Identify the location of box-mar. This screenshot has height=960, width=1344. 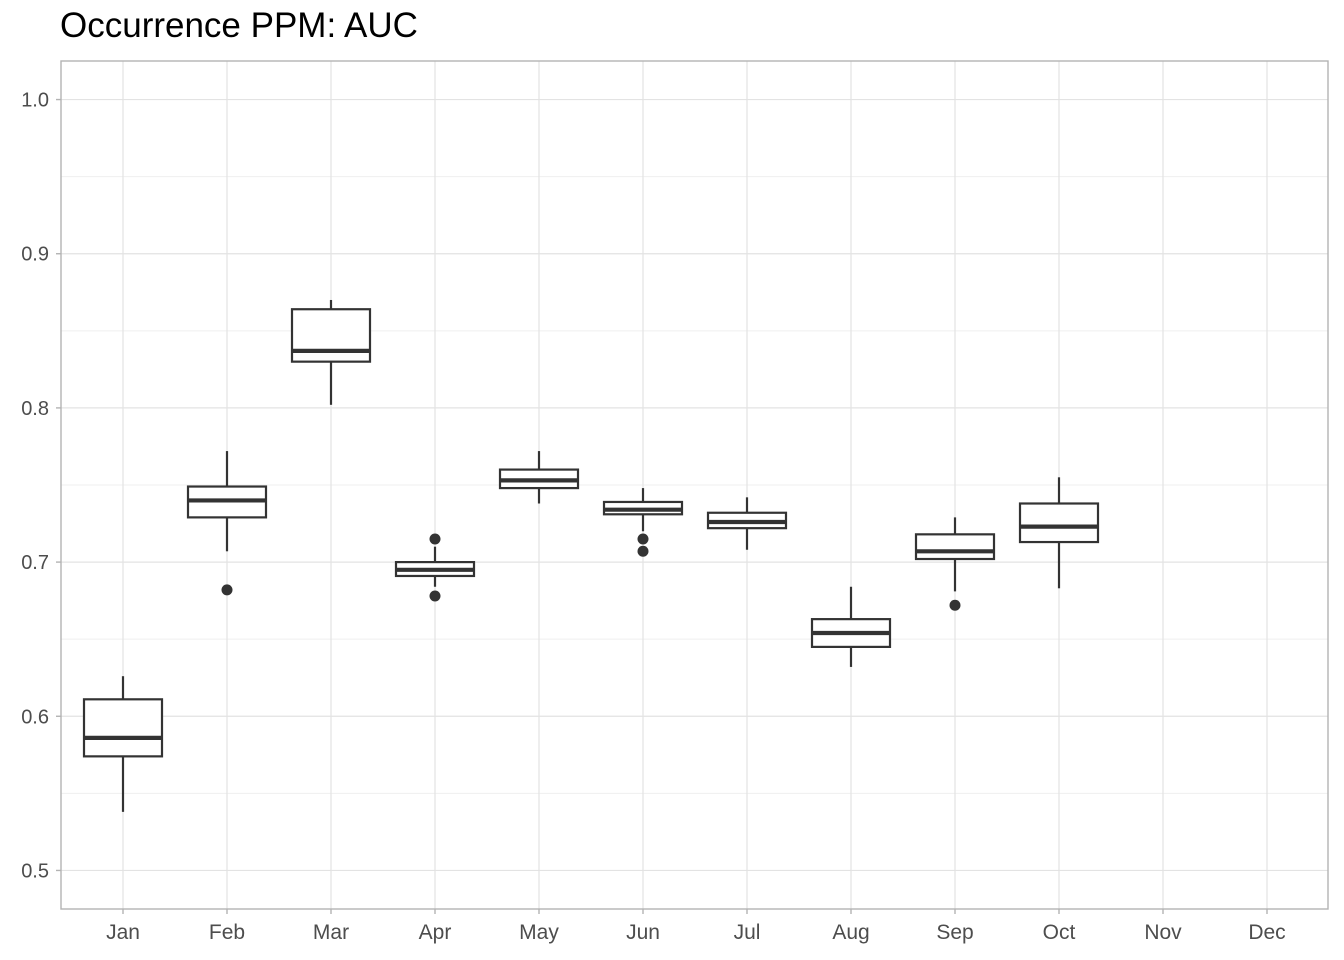
(331, 352).